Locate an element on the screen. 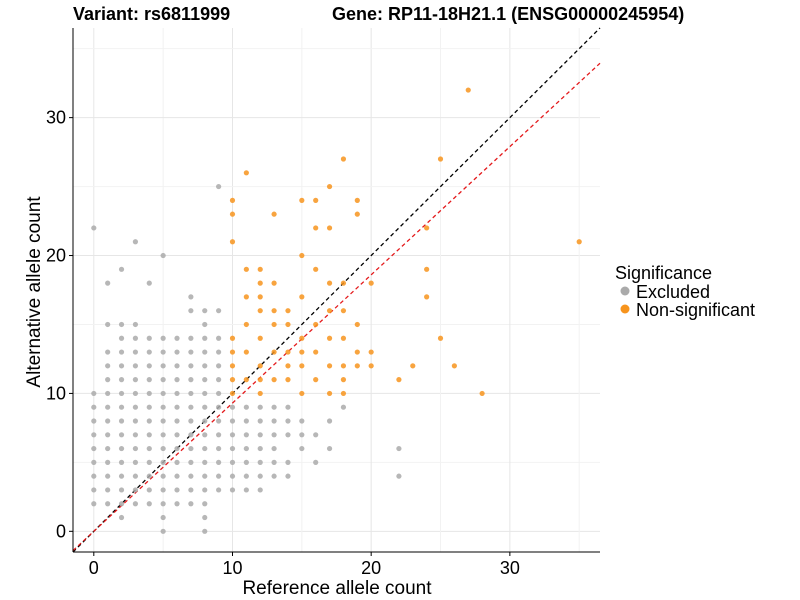 Image resolution: width=800 pixels, height=600 pixels. legend-label-excluded: Excluded is located at coordinates (673, 292).